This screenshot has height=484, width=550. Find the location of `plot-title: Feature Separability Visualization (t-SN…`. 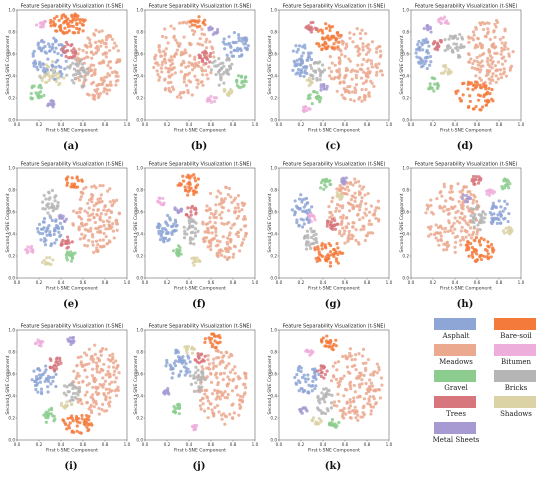

plot-title: Feature Separability Visualization (t-SN… is located at coordinates (72, 327).